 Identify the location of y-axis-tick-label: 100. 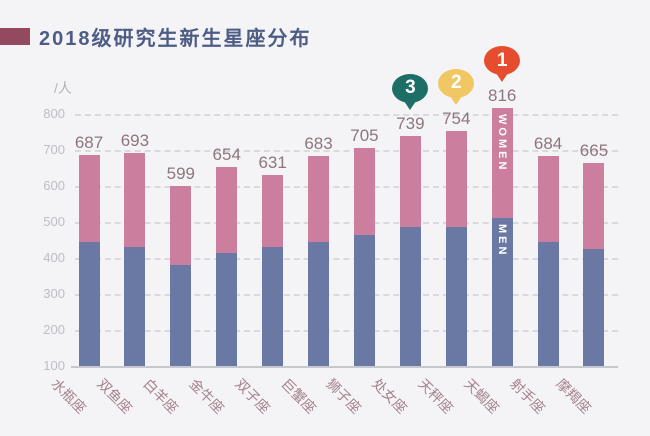
(54, 365).